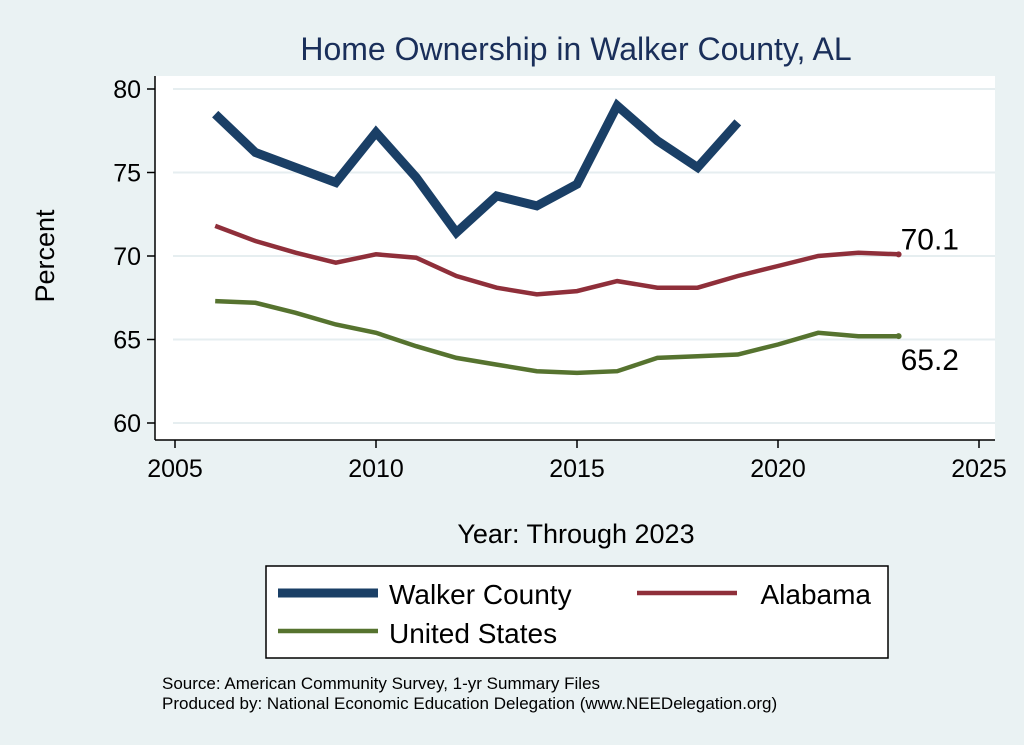  I want to click on y-tick-label: 65, so click(127, 341).